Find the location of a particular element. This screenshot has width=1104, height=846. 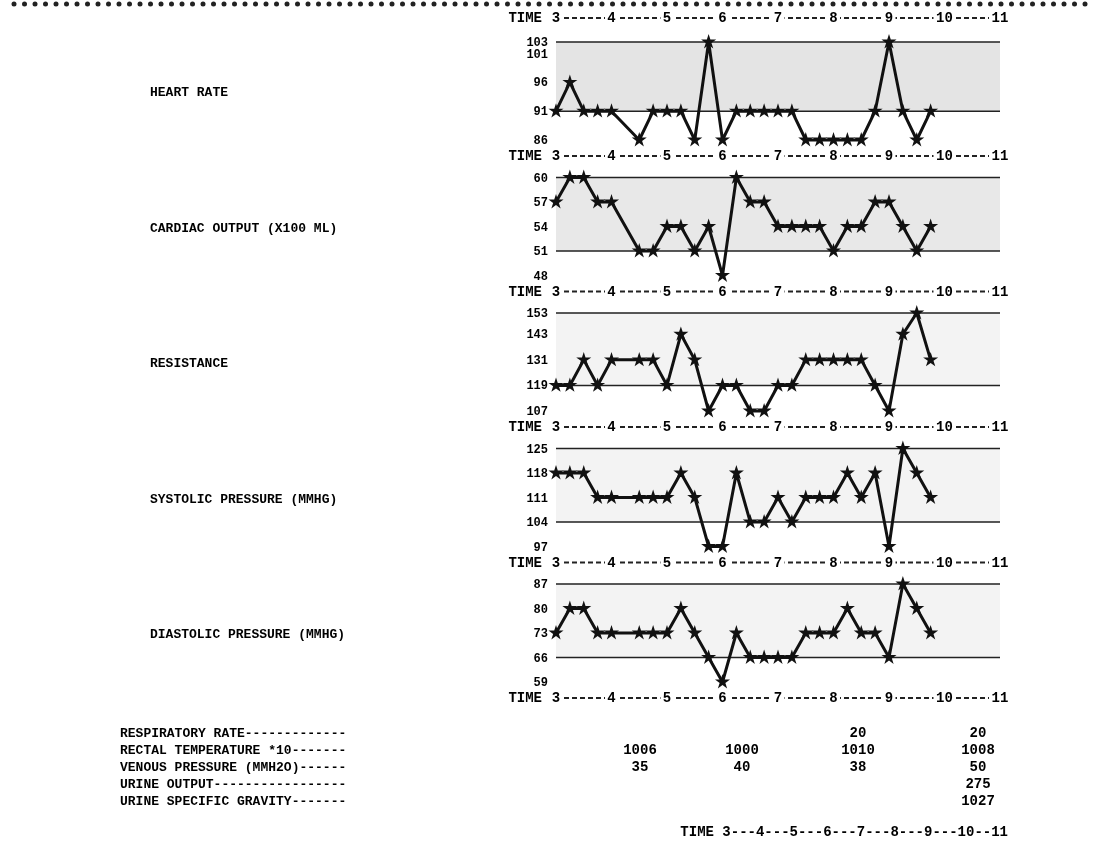

text: 35 is located at coordinates (640, 767).